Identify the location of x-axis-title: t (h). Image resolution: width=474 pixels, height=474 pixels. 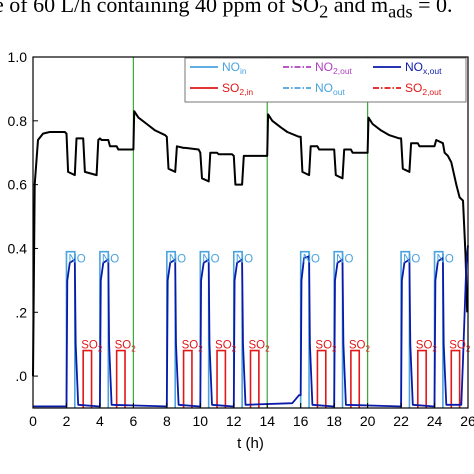
(250, 443).